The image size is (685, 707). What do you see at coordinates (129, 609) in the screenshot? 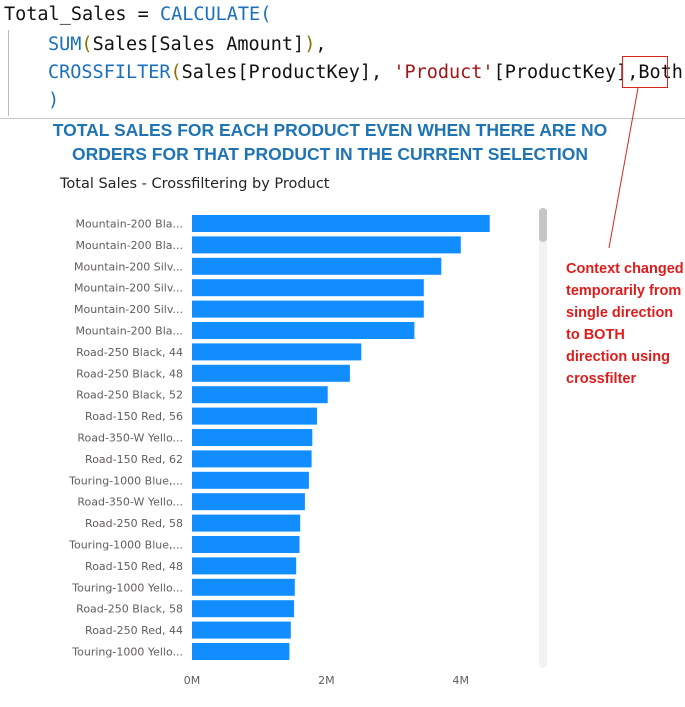
I see `y-tick-label-19: Road-250 Black, 58` at bounding box center [129, 609].